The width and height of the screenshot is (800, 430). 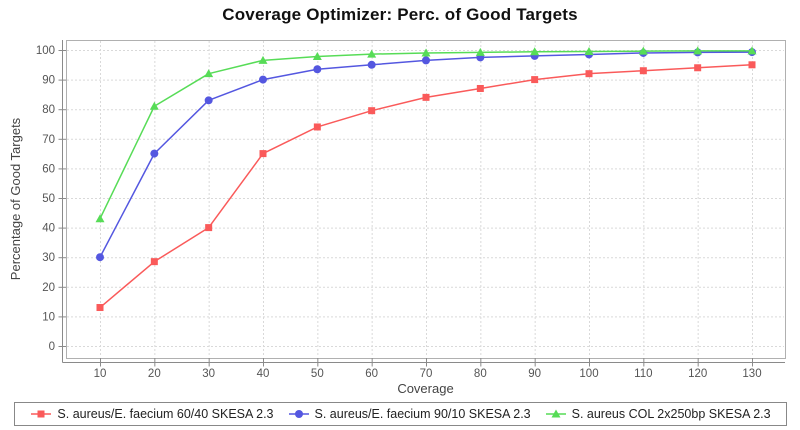 I want to click on blue-circle-marker-icon, so click(x=299, y=414).